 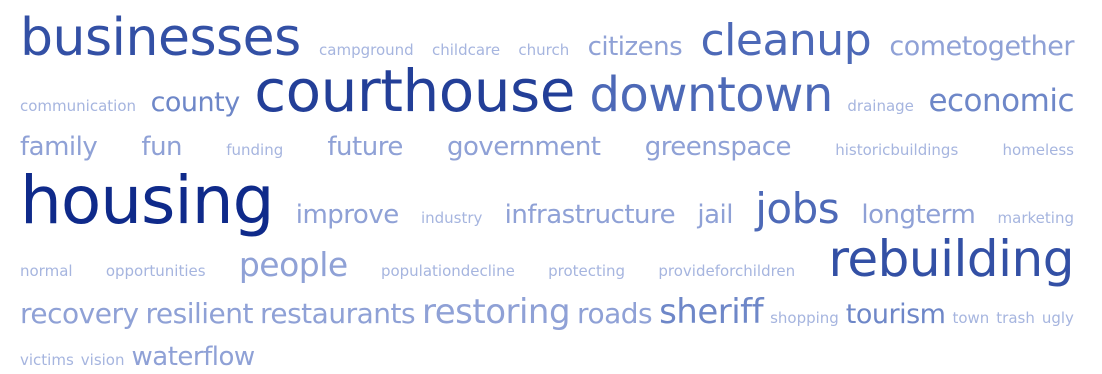 What do you see at coordinates (544, 50) in the screenshot?
I see `word-church: church` at bounding box center [544, 50].